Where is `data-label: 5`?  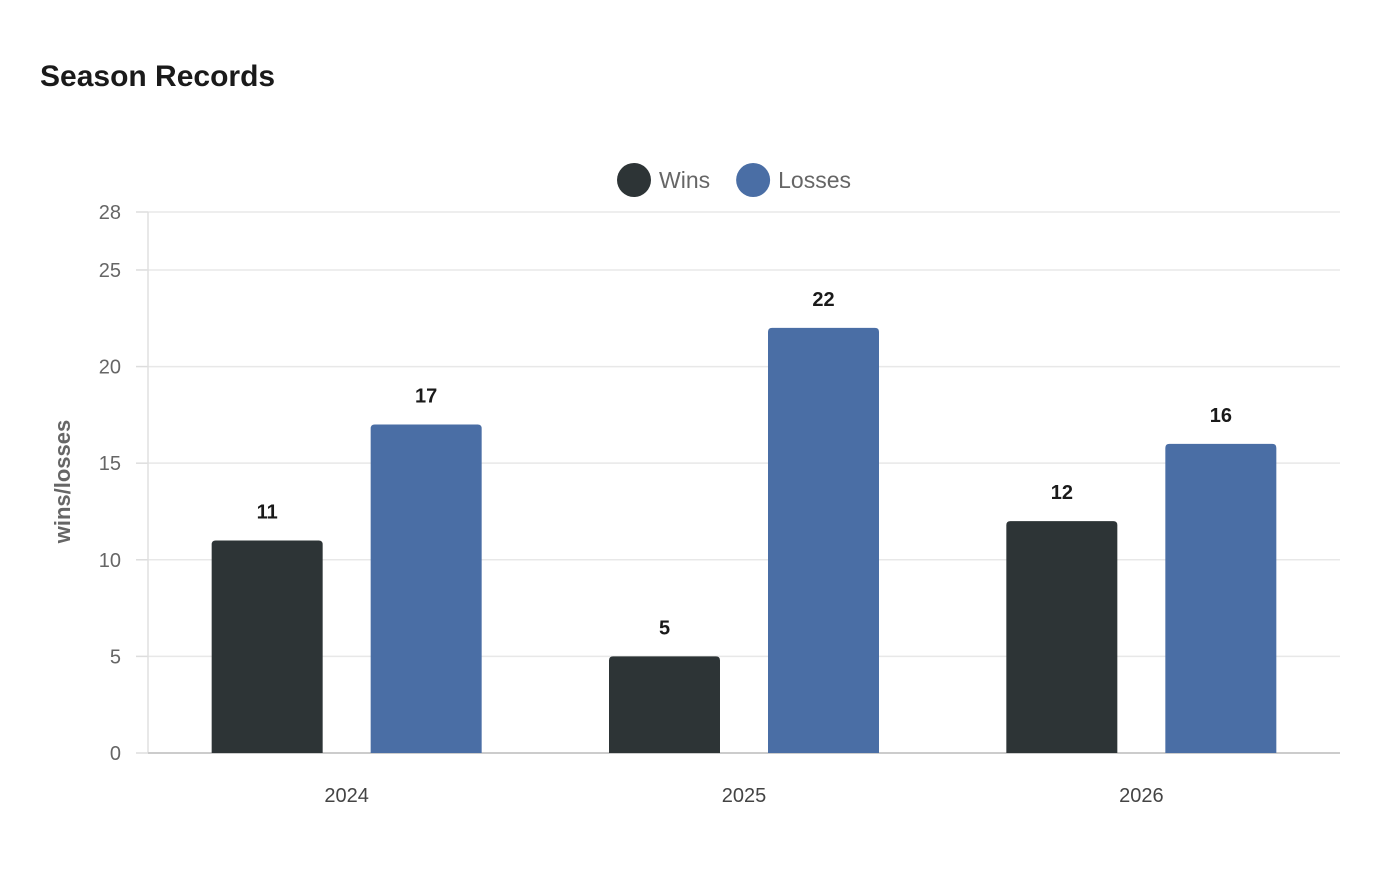
data-label: 5 is located at coordinates (664, 628).